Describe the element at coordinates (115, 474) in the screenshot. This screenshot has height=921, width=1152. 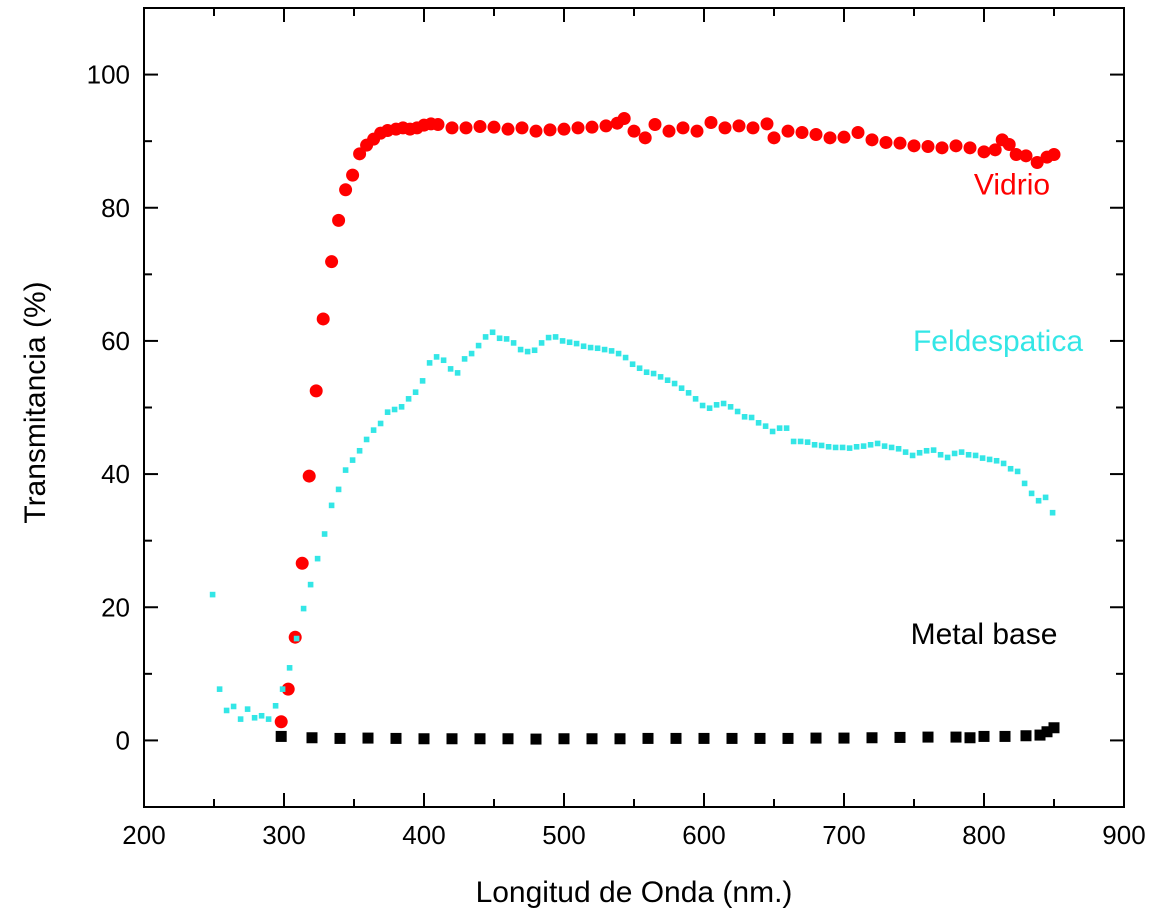
I see `y-tick-label: 40` at that location.